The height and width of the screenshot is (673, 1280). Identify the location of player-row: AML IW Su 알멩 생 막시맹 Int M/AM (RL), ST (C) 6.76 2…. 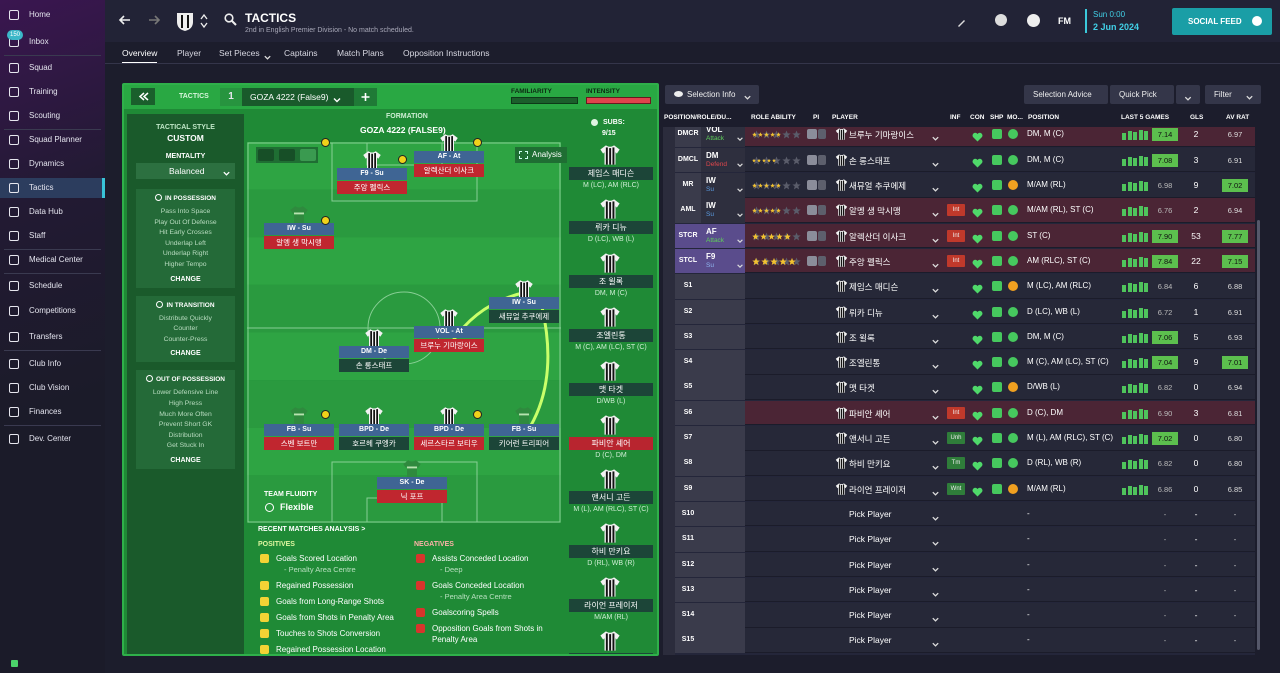
(965, 210).